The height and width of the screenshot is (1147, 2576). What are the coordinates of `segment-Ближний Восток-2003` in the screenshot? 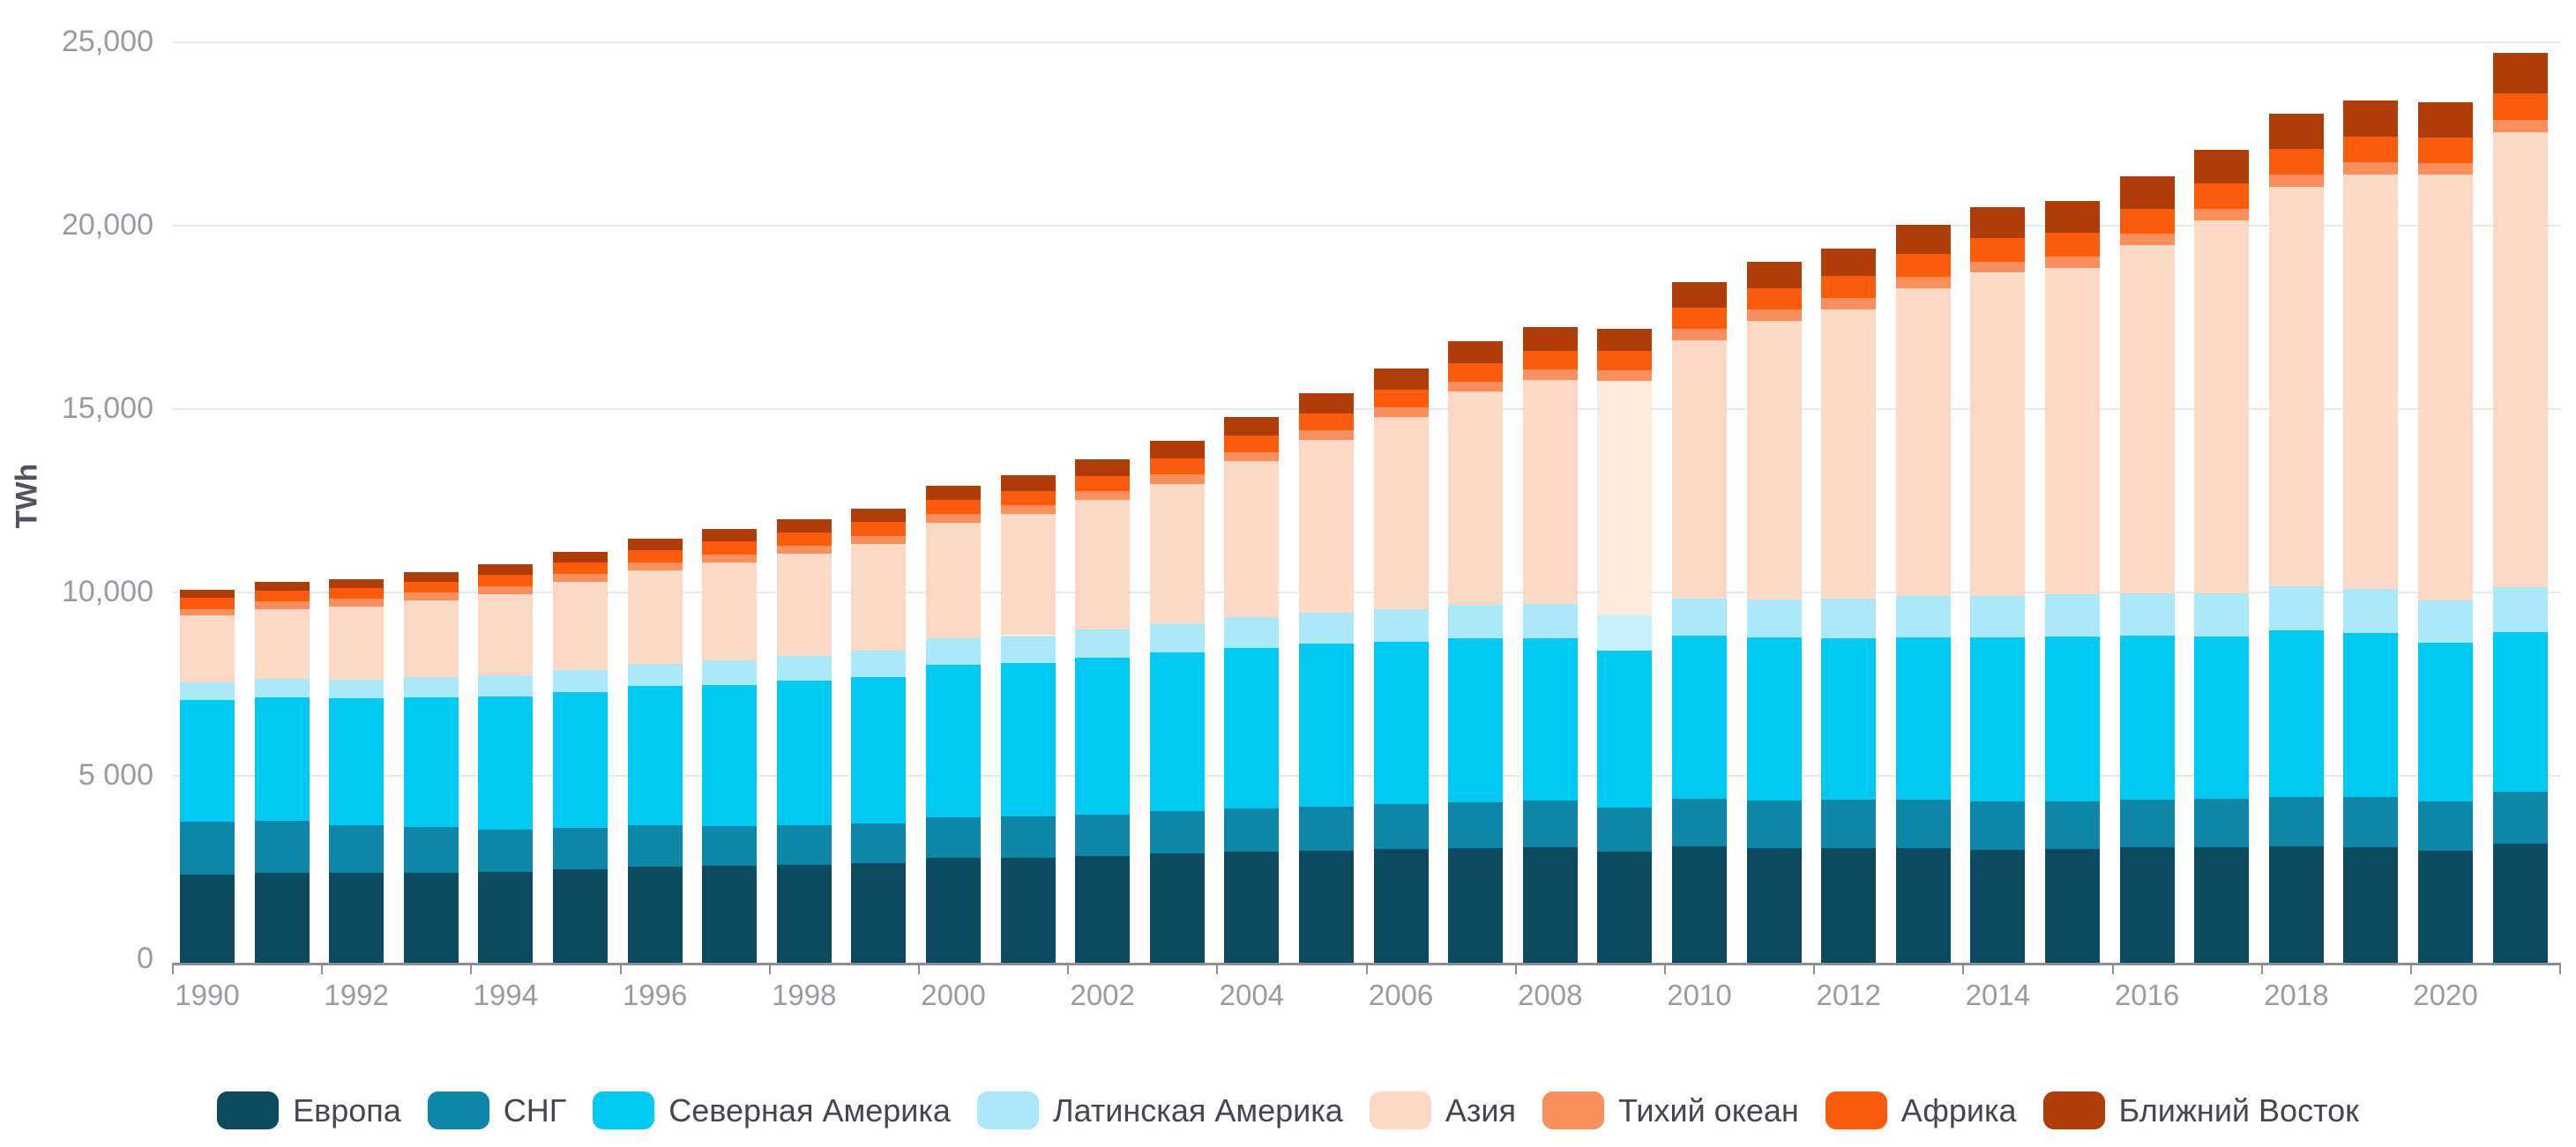 It's located at (1177, 450).